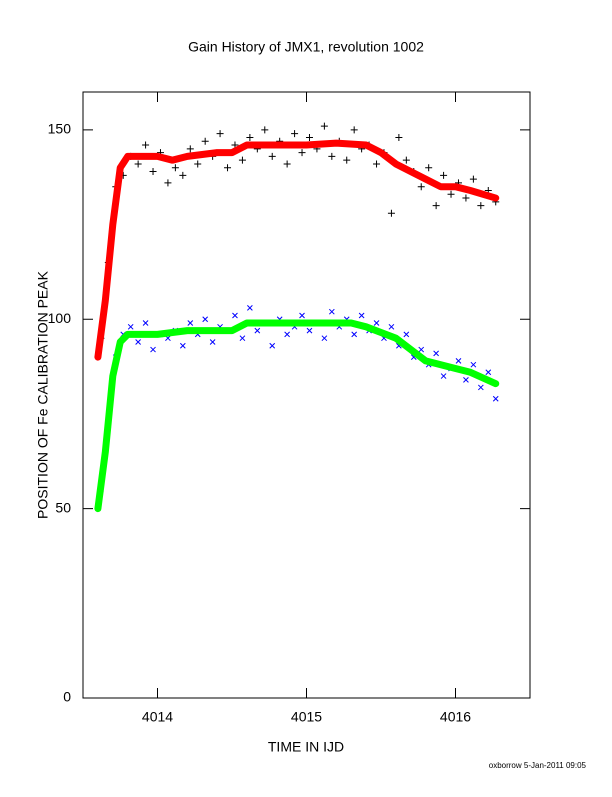 The height and width of the screenshot is (797, 612). I want to click on y-tick-label: 0, so click(67, 697).